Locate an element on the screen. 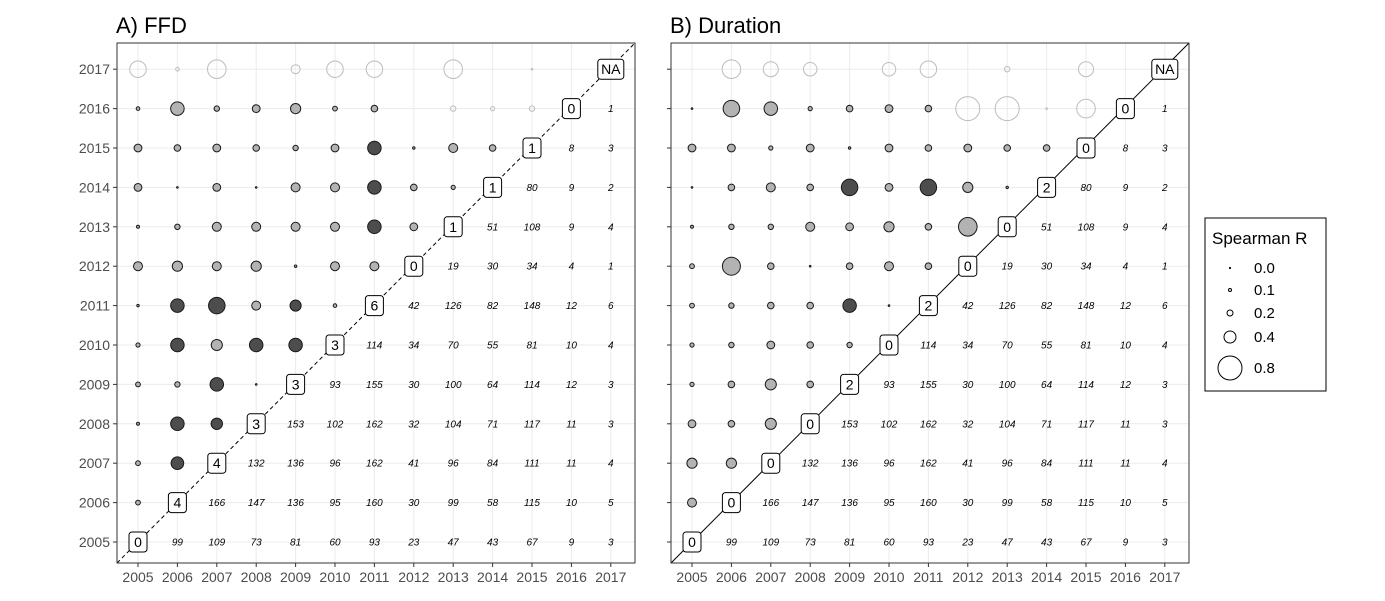 Image resolution: width=1385 pixels, height=601 pixels. sample-count-label: 30 is located at coordinates (968, 503).